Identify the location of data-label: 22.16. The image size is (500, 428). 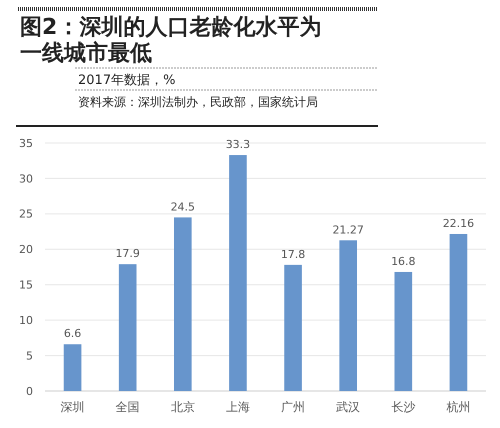
(458, 223).